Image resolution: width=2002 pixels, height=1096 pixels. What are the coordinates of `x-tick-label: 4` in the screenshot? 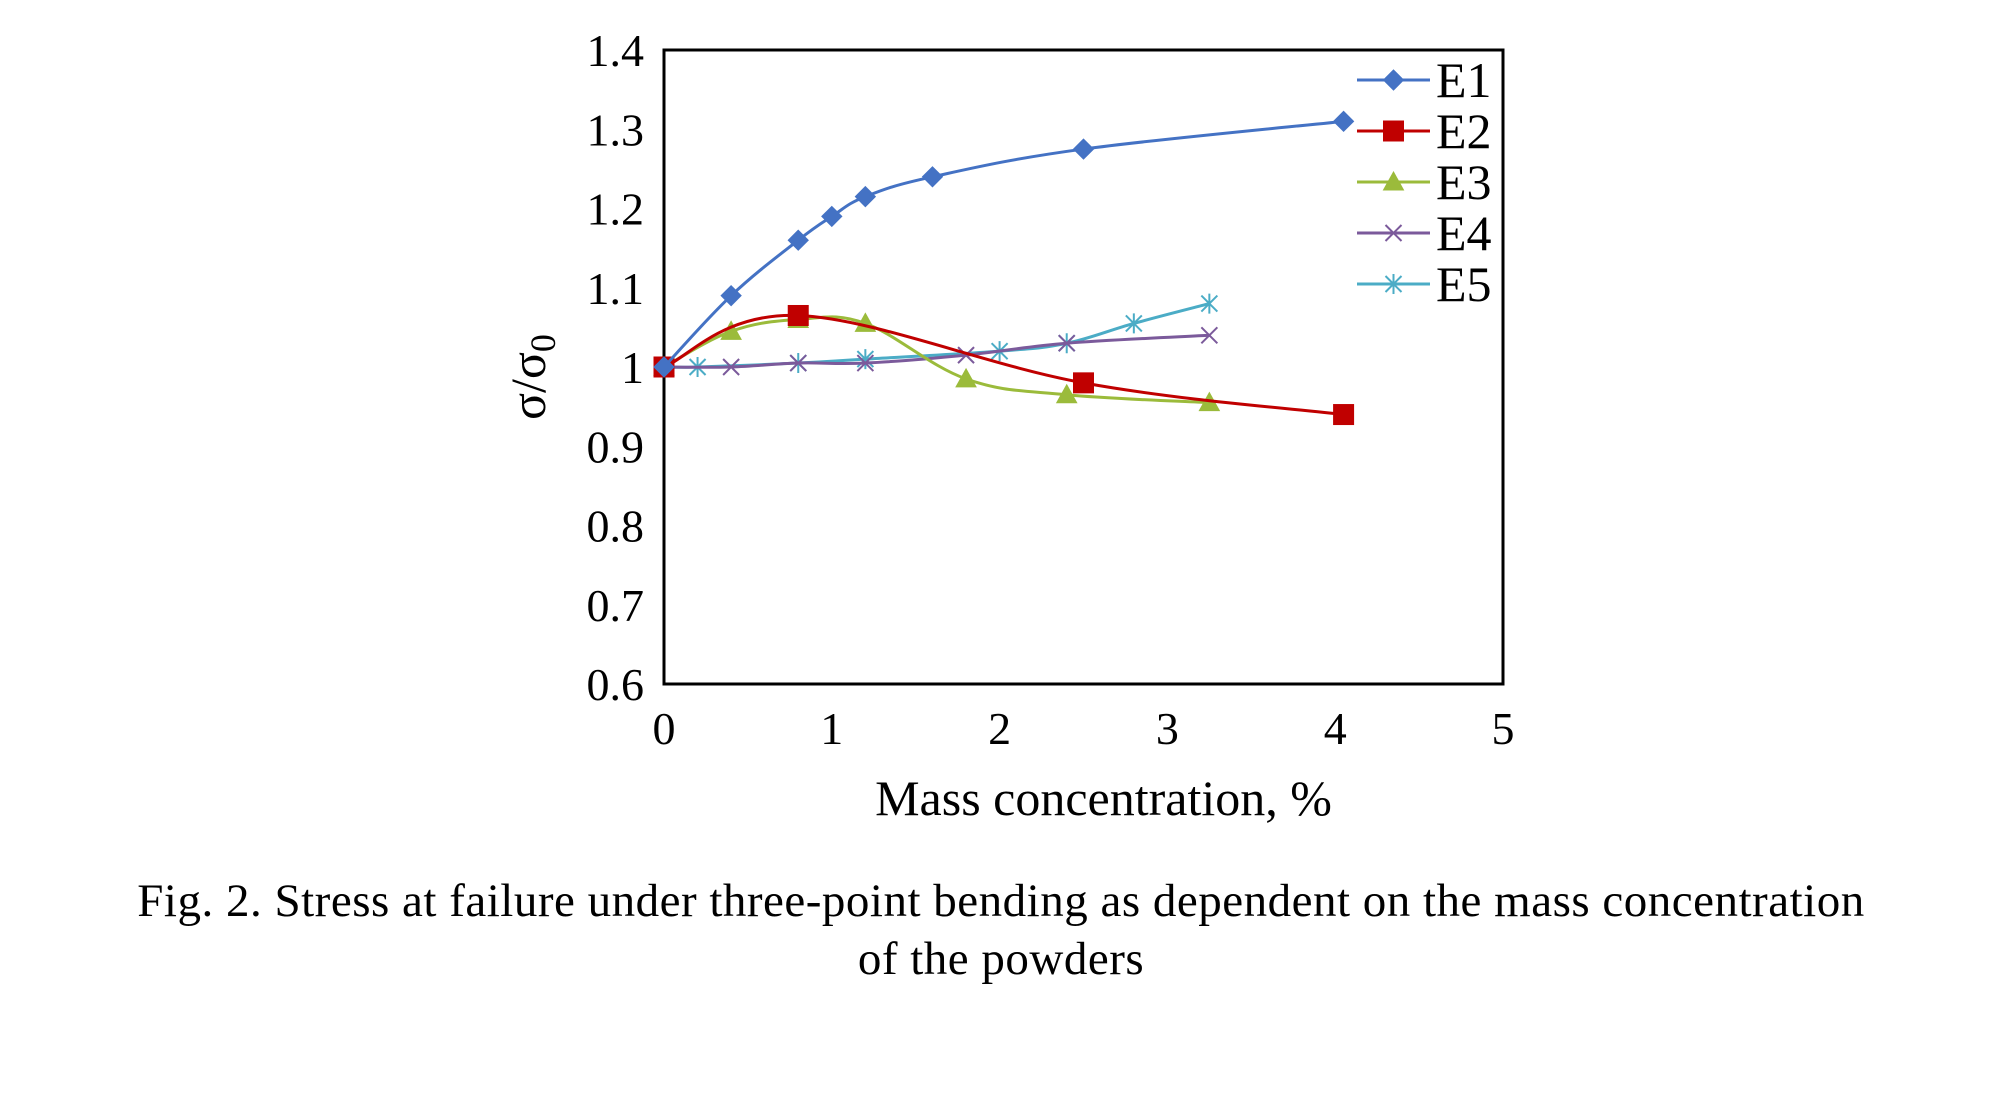 It's located at (1335, 728).